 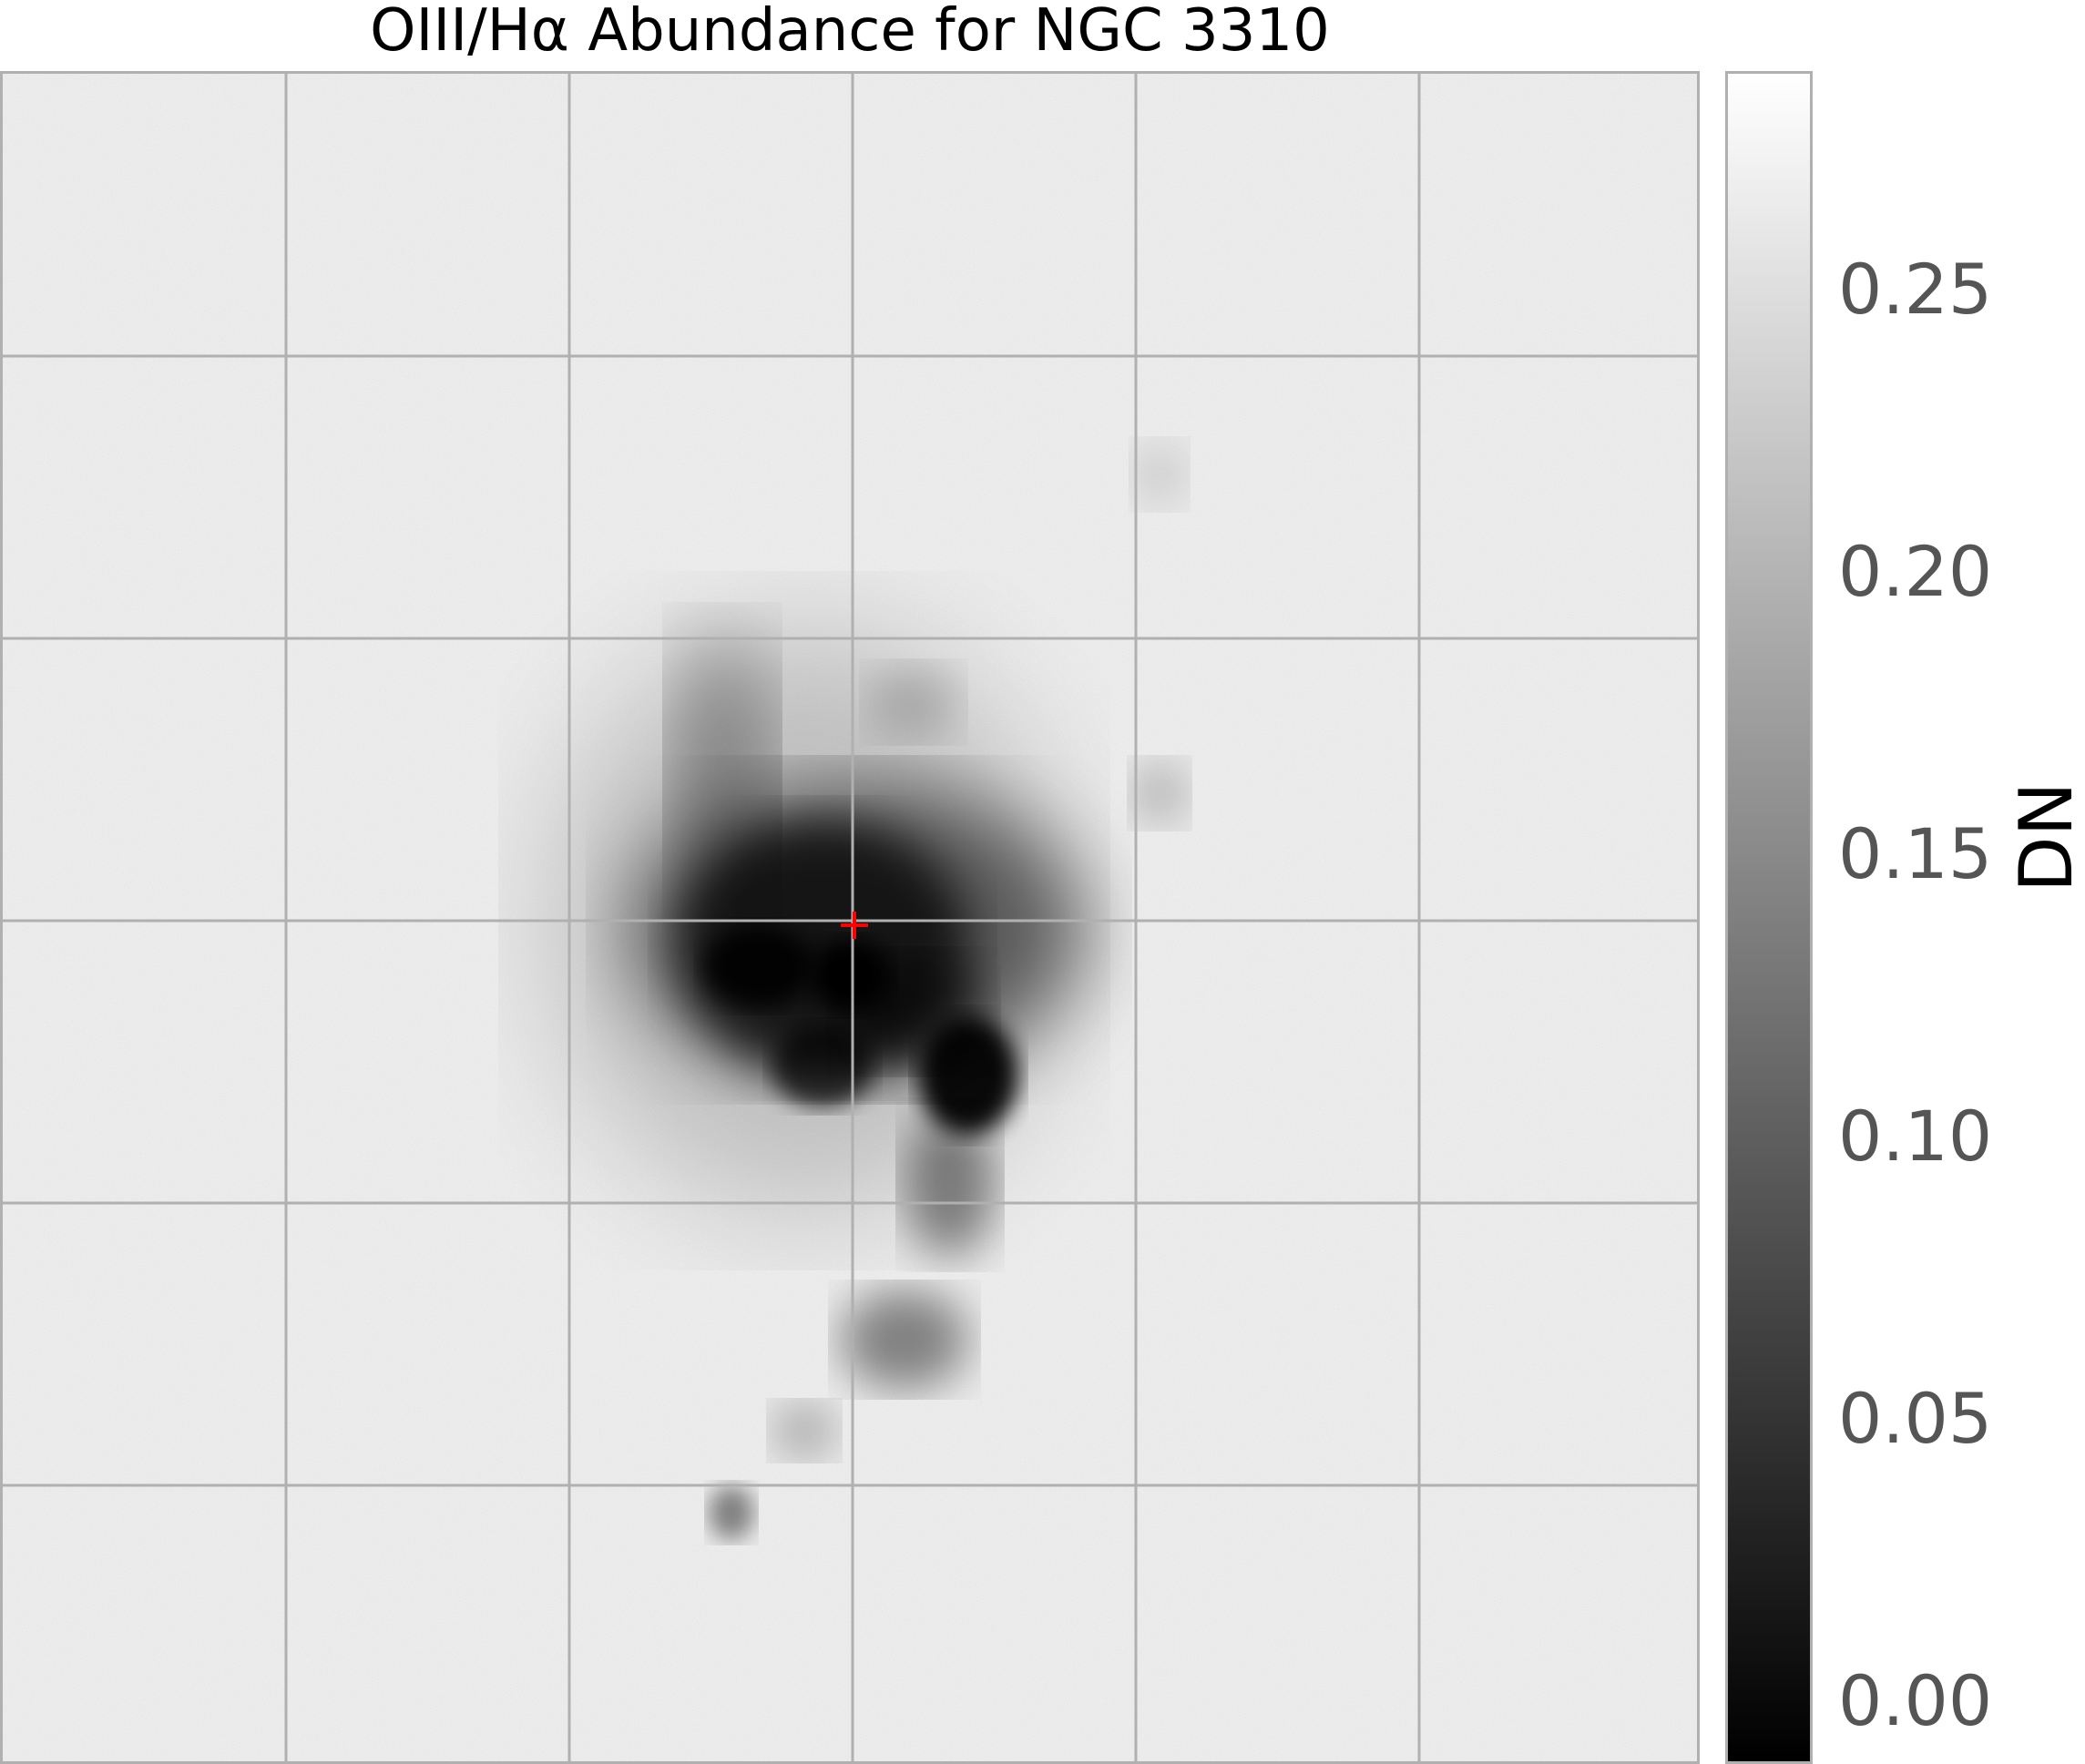 What do you see at coordinates (854, 925) in the screenshot?
I see `center-marker` at bounding box center [854, 925].